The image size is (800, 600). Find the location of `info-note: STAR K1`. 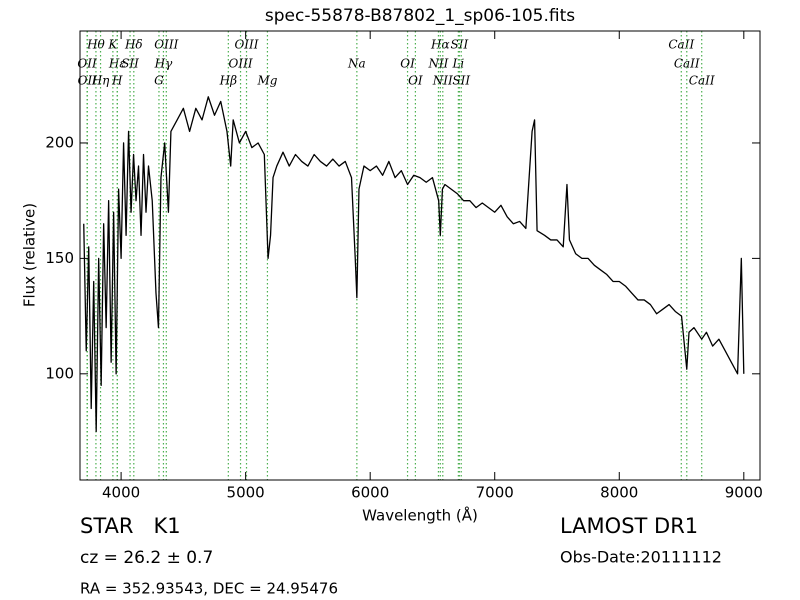

info-note: STAR K1 is located at coordinates (130, 526).